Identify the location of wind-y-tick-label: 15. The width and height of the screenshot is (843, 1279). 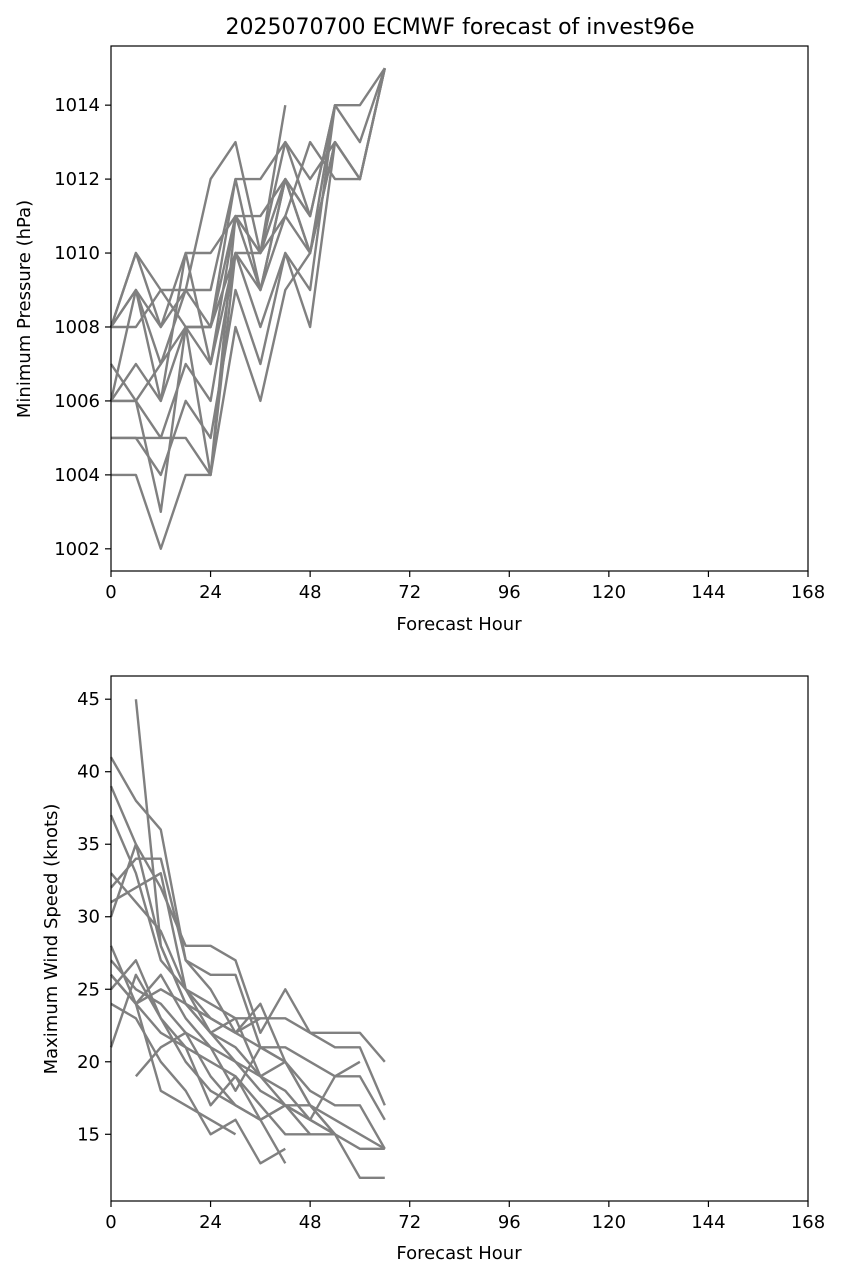
(88, 1134).